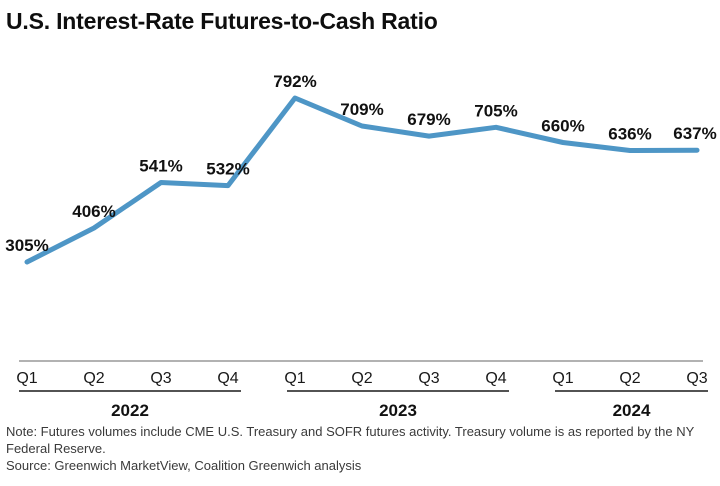 The width and height of the screenshot is (720, 486). Describe the element at coordinates (428, 119) in the screenshot. I see `data-point-label: 679%` at that location.